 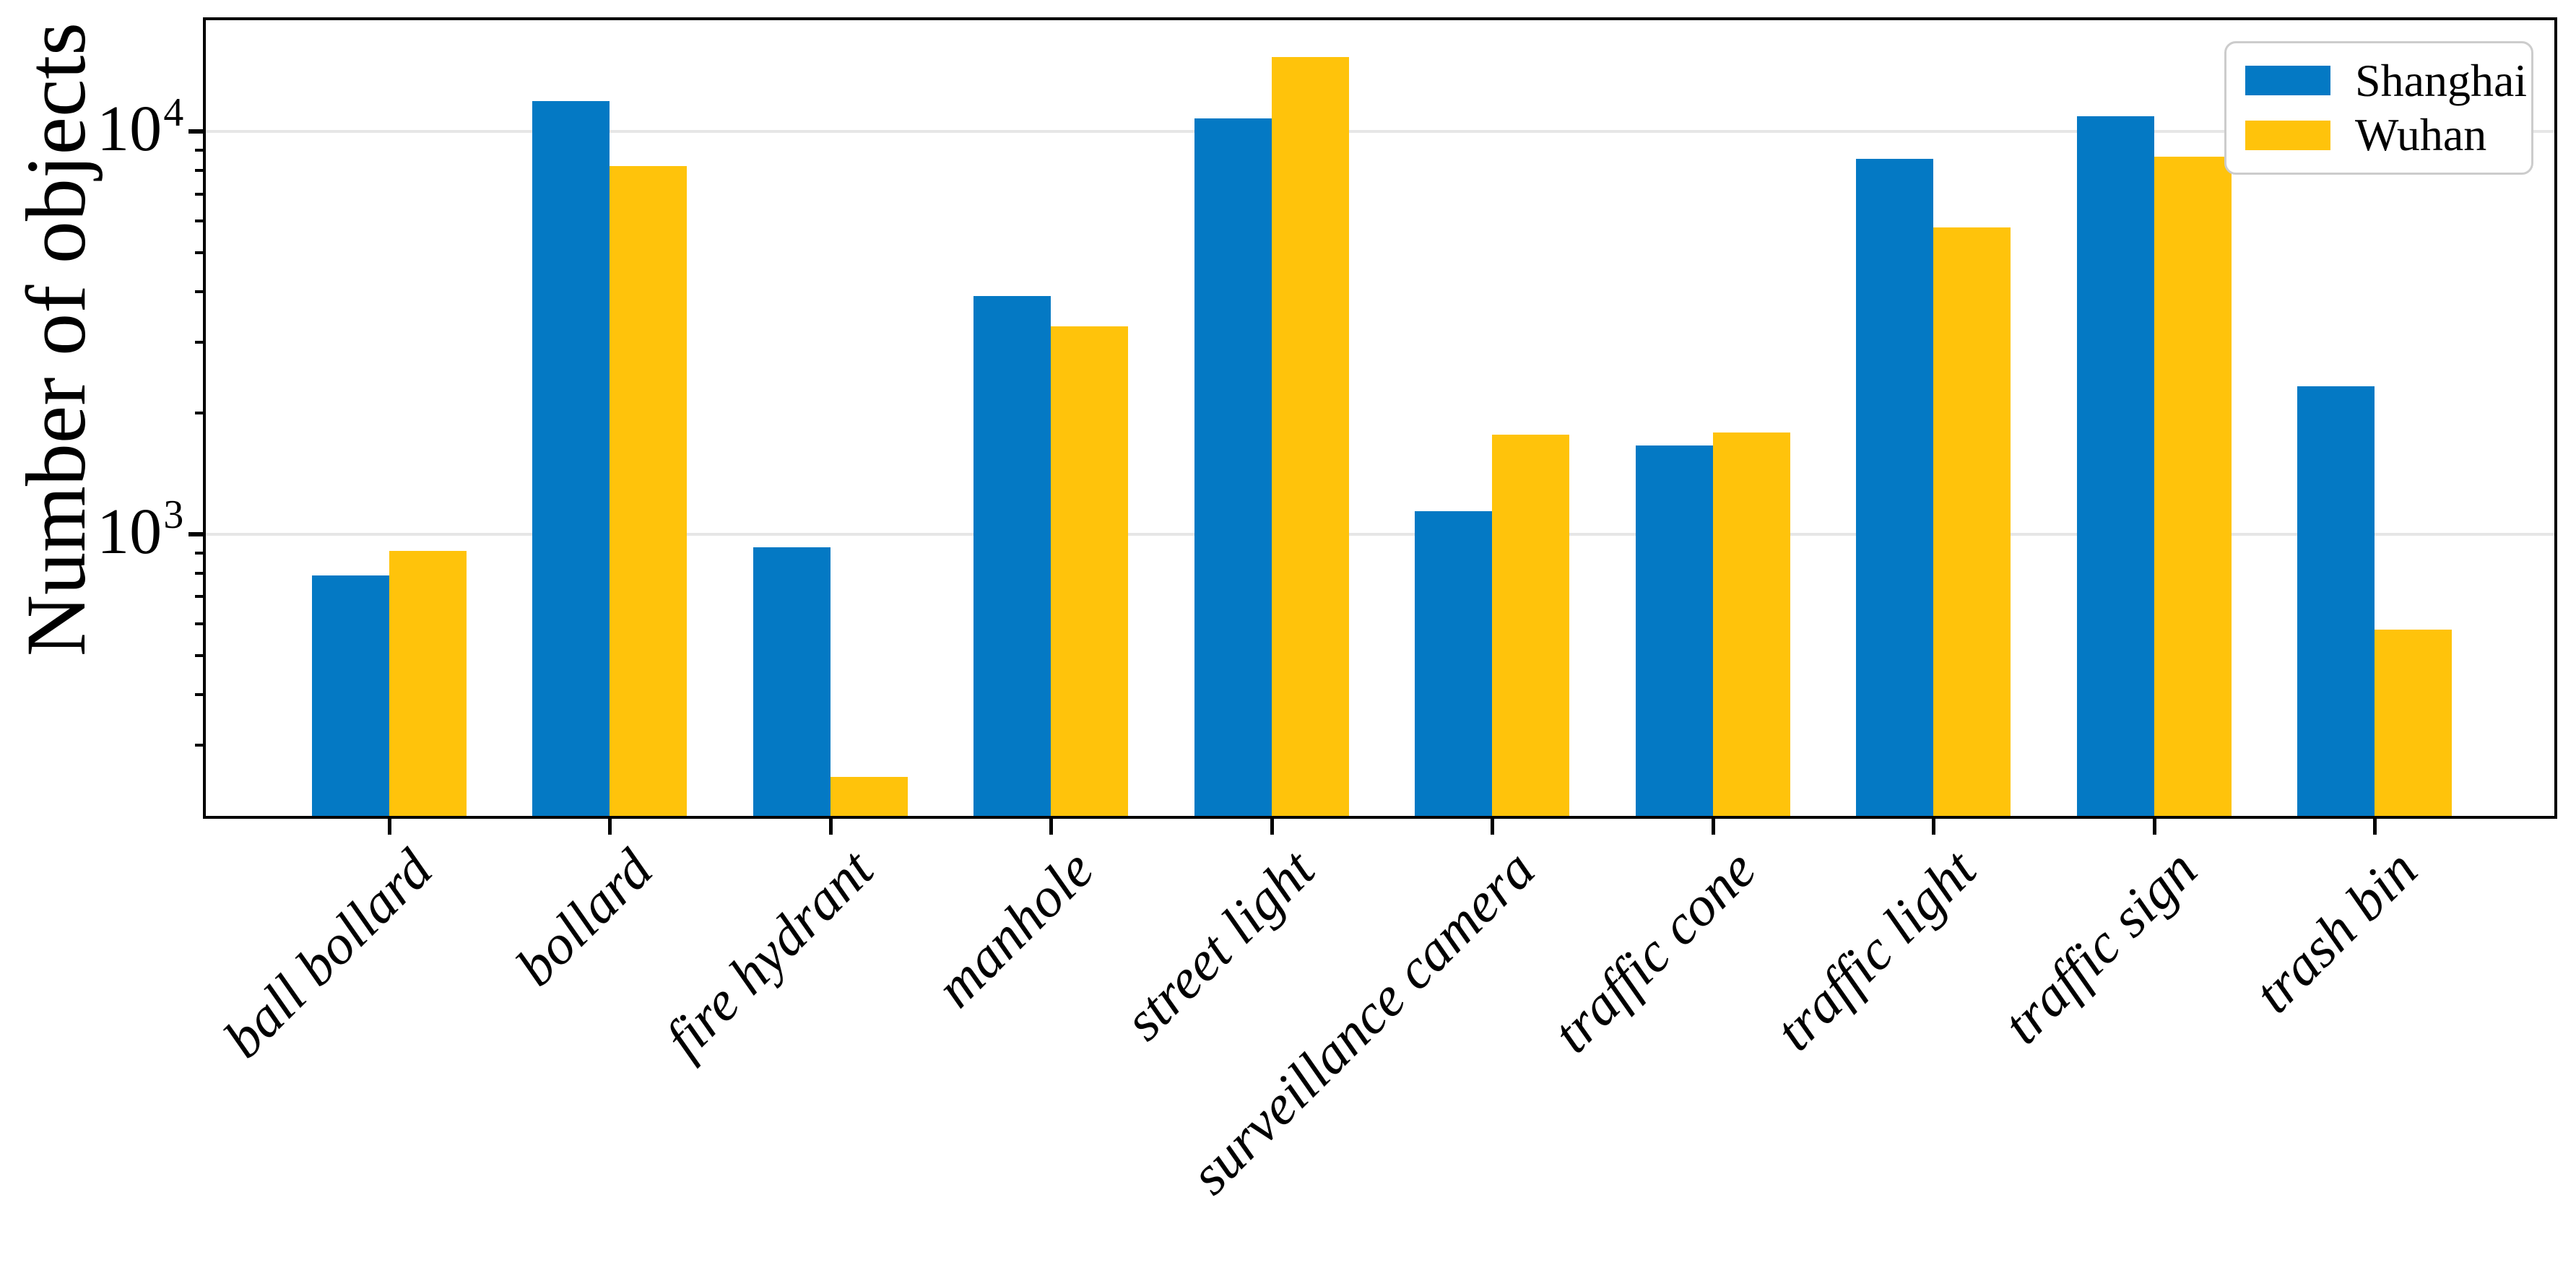 I want to click on x-tick-label: bollard, so click(x=583, y=918).